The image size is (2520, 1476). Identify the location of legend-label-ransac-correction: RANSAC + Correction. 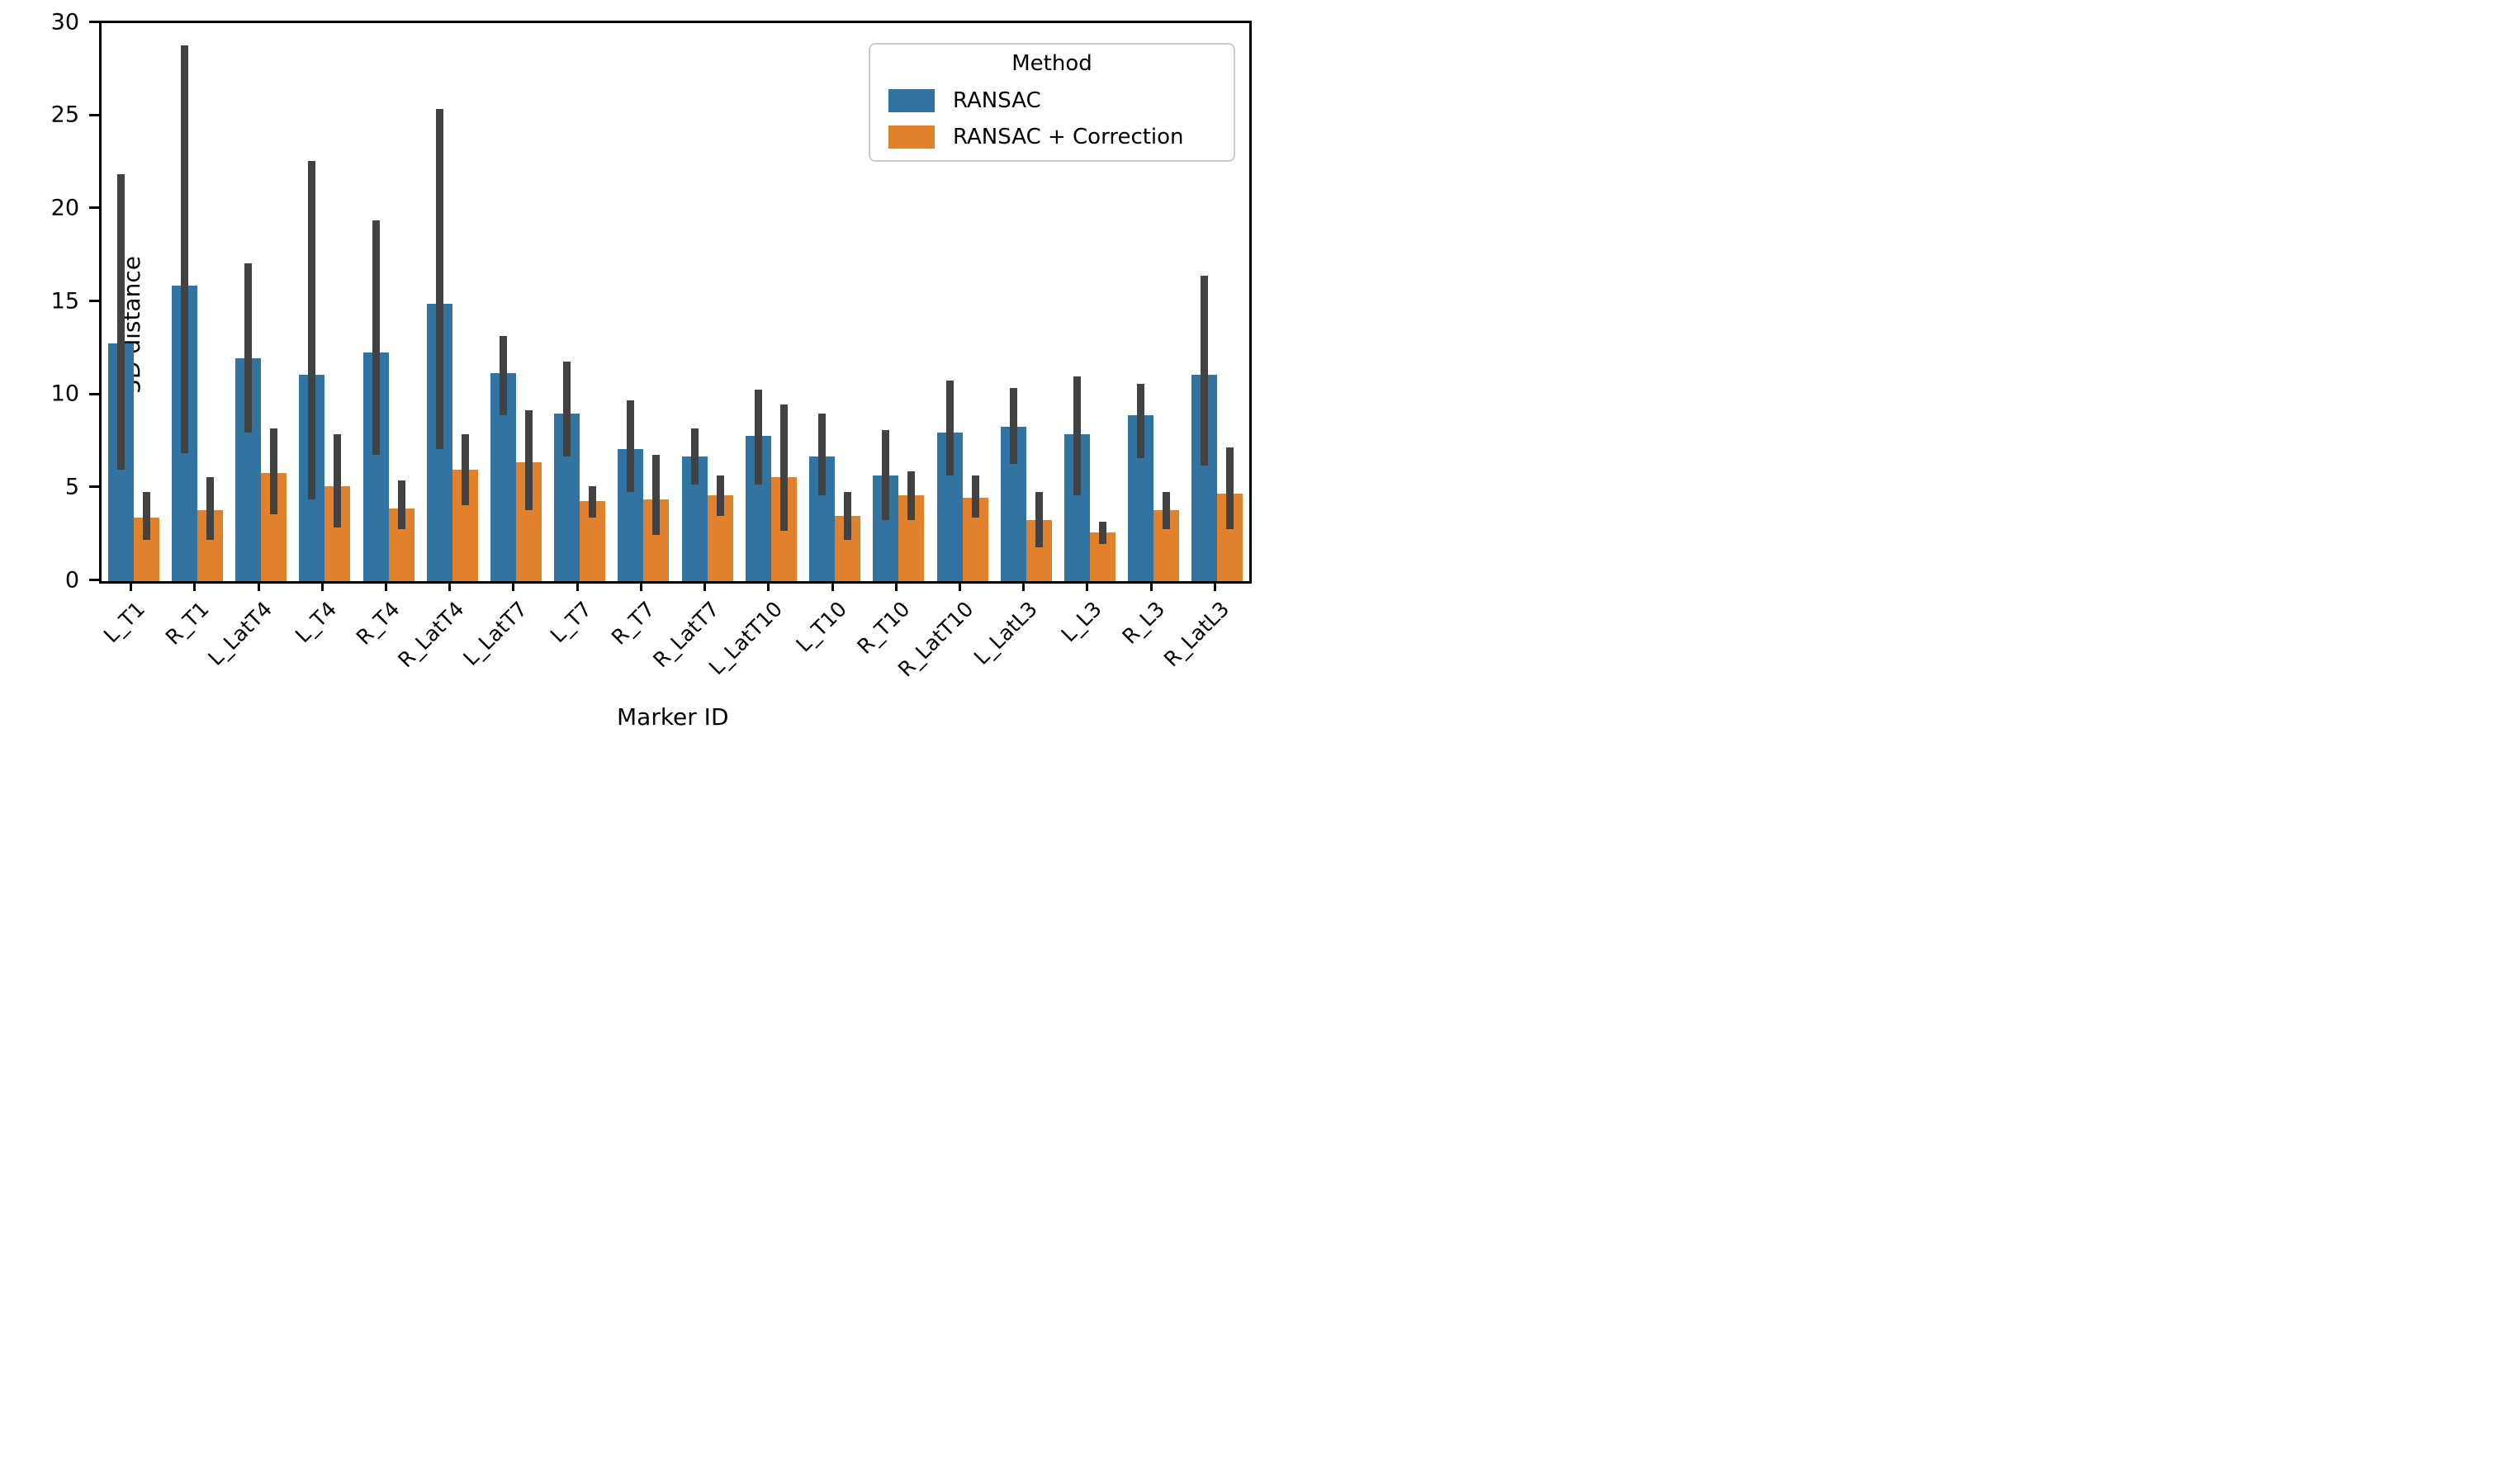
(1068, 137).